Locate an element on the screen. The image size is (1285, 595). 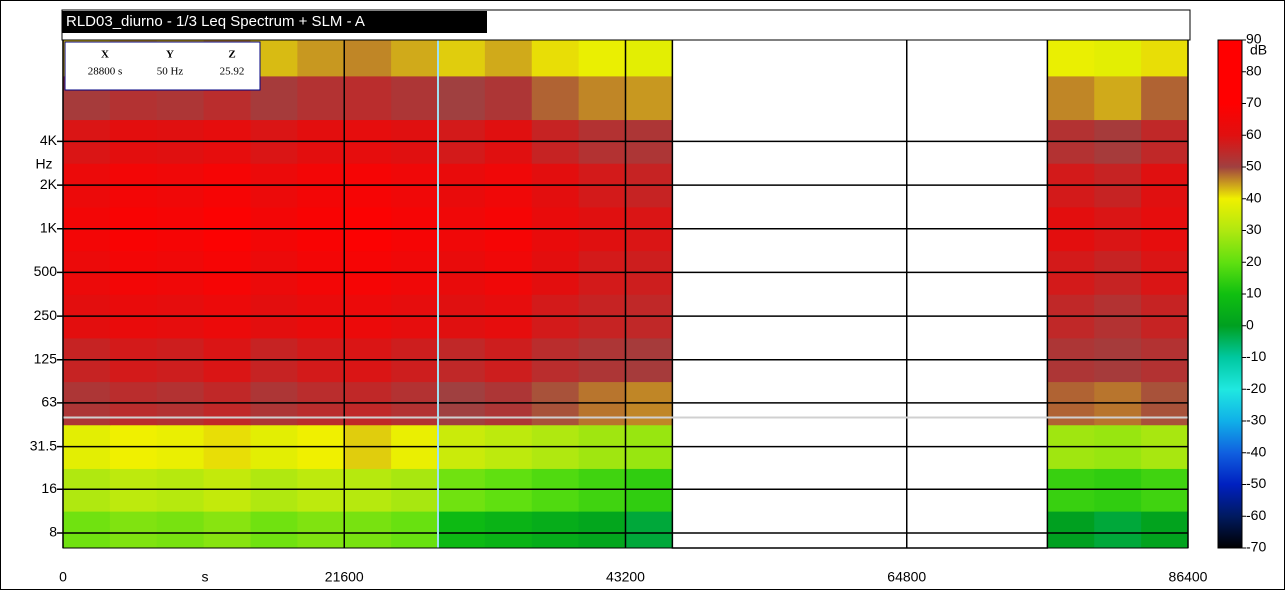
colorbar-unit: dB is located at coordinates (1258, 50).